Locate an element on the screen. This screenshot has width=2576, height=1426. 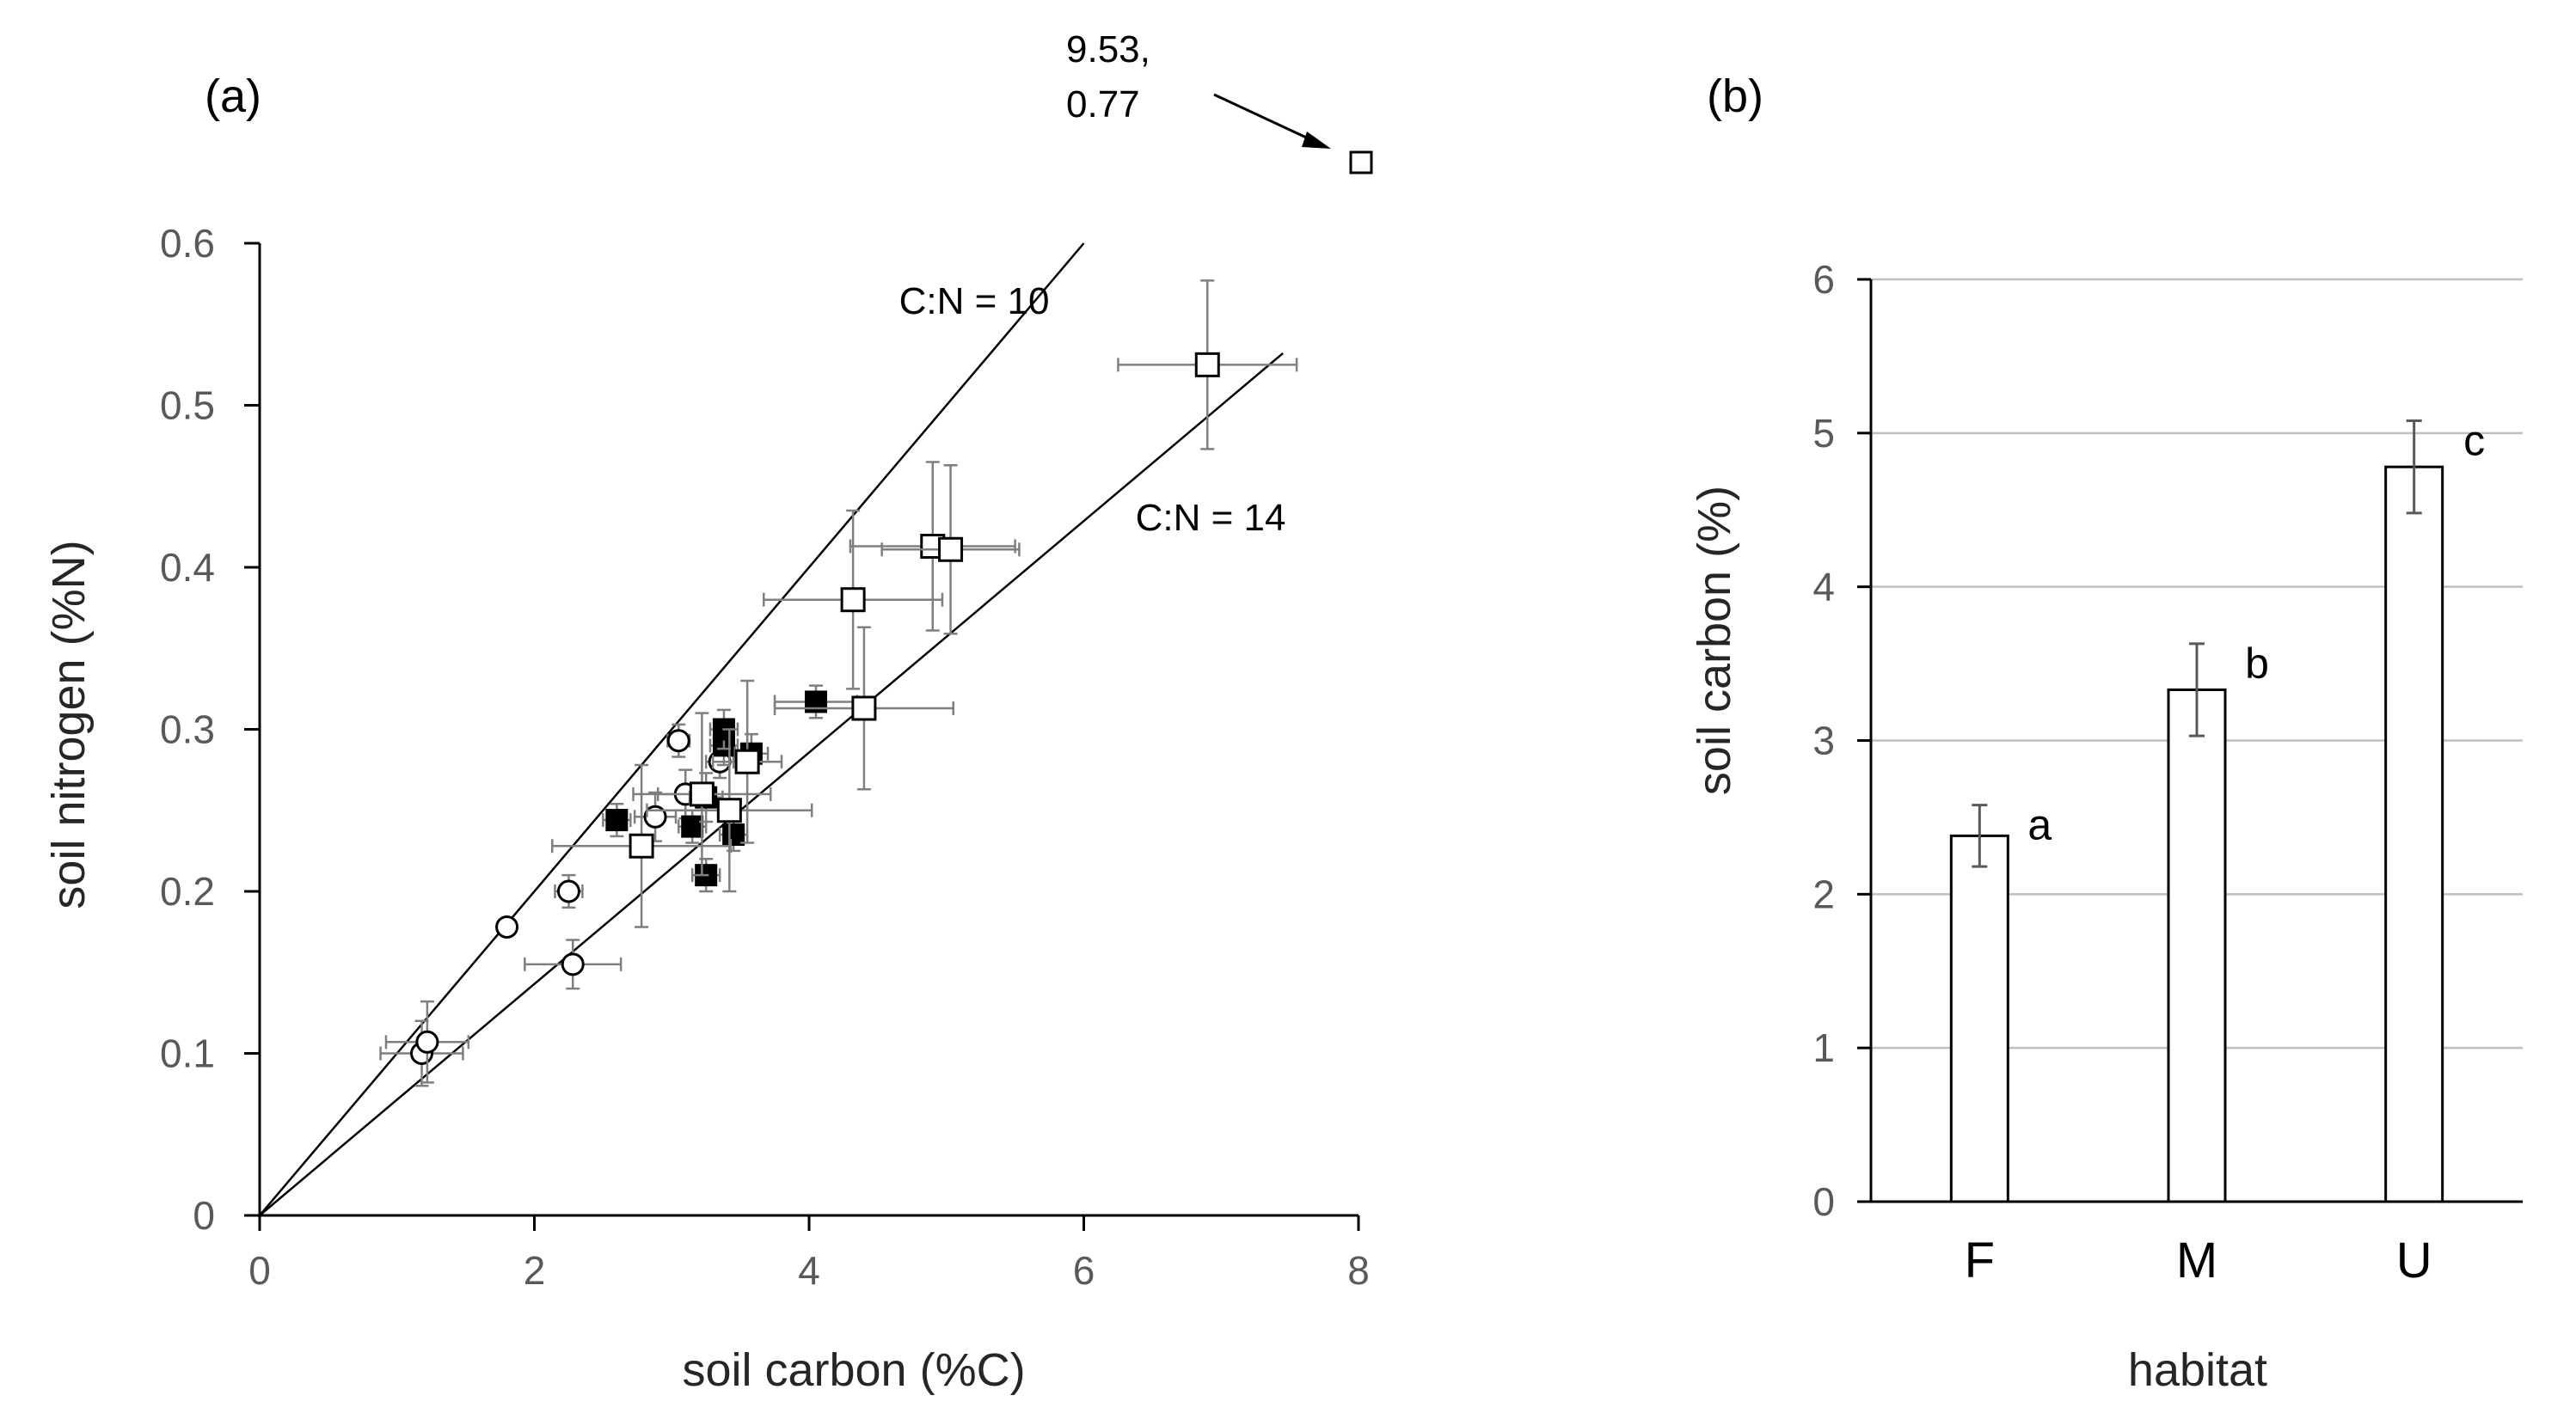
panel-b-y-tick-label: 4 is located at coordinates (1824, 587).